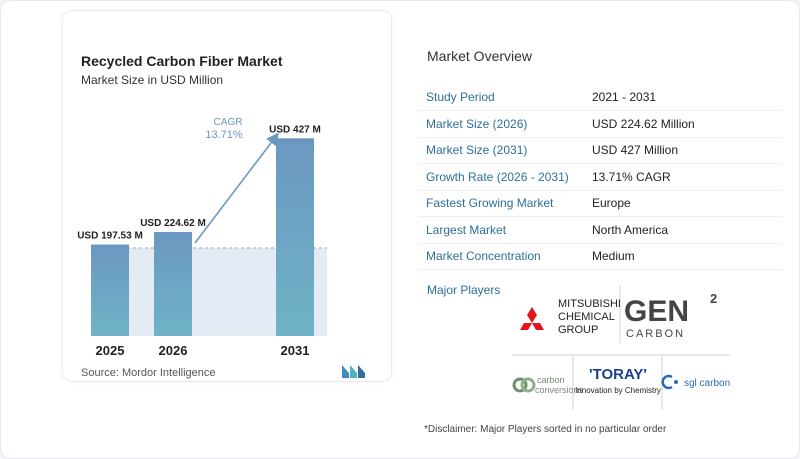  What do you see at coordinates (236, 188) in the screenshot?
I see `cagr-arrow` at bounding box center [236, 188].